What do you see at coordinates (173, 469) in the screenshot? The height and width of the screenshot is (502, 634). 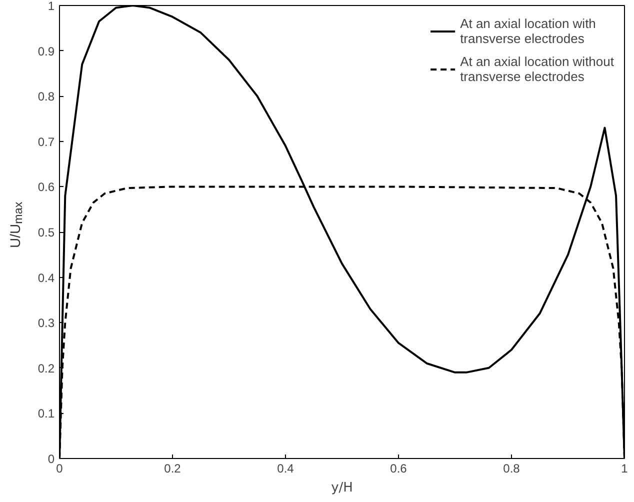 I see `x-tick-label: 0.2` at bounding box center [173, 469].